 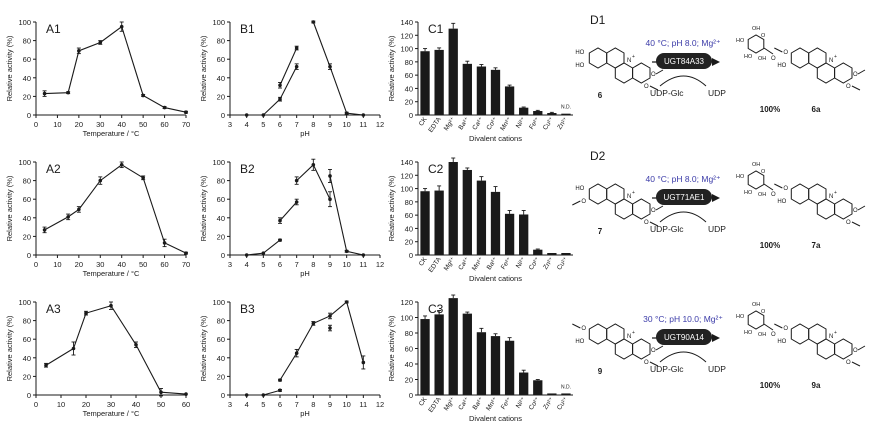 I want to click on x-axis-label: Temperature / °C, so click(x=111, y=273).